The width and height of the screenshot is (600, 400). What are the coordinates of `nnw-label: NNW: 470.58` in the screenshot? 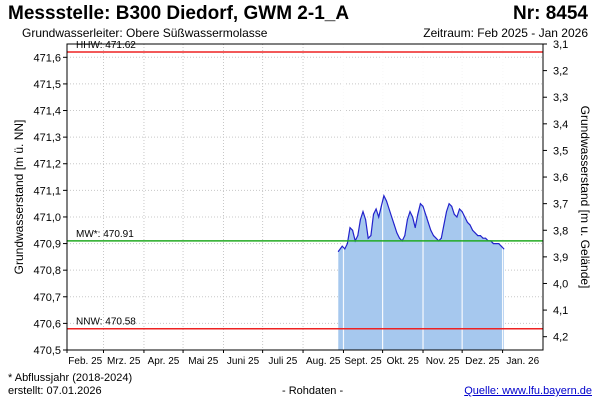 It's located at (106, 322).